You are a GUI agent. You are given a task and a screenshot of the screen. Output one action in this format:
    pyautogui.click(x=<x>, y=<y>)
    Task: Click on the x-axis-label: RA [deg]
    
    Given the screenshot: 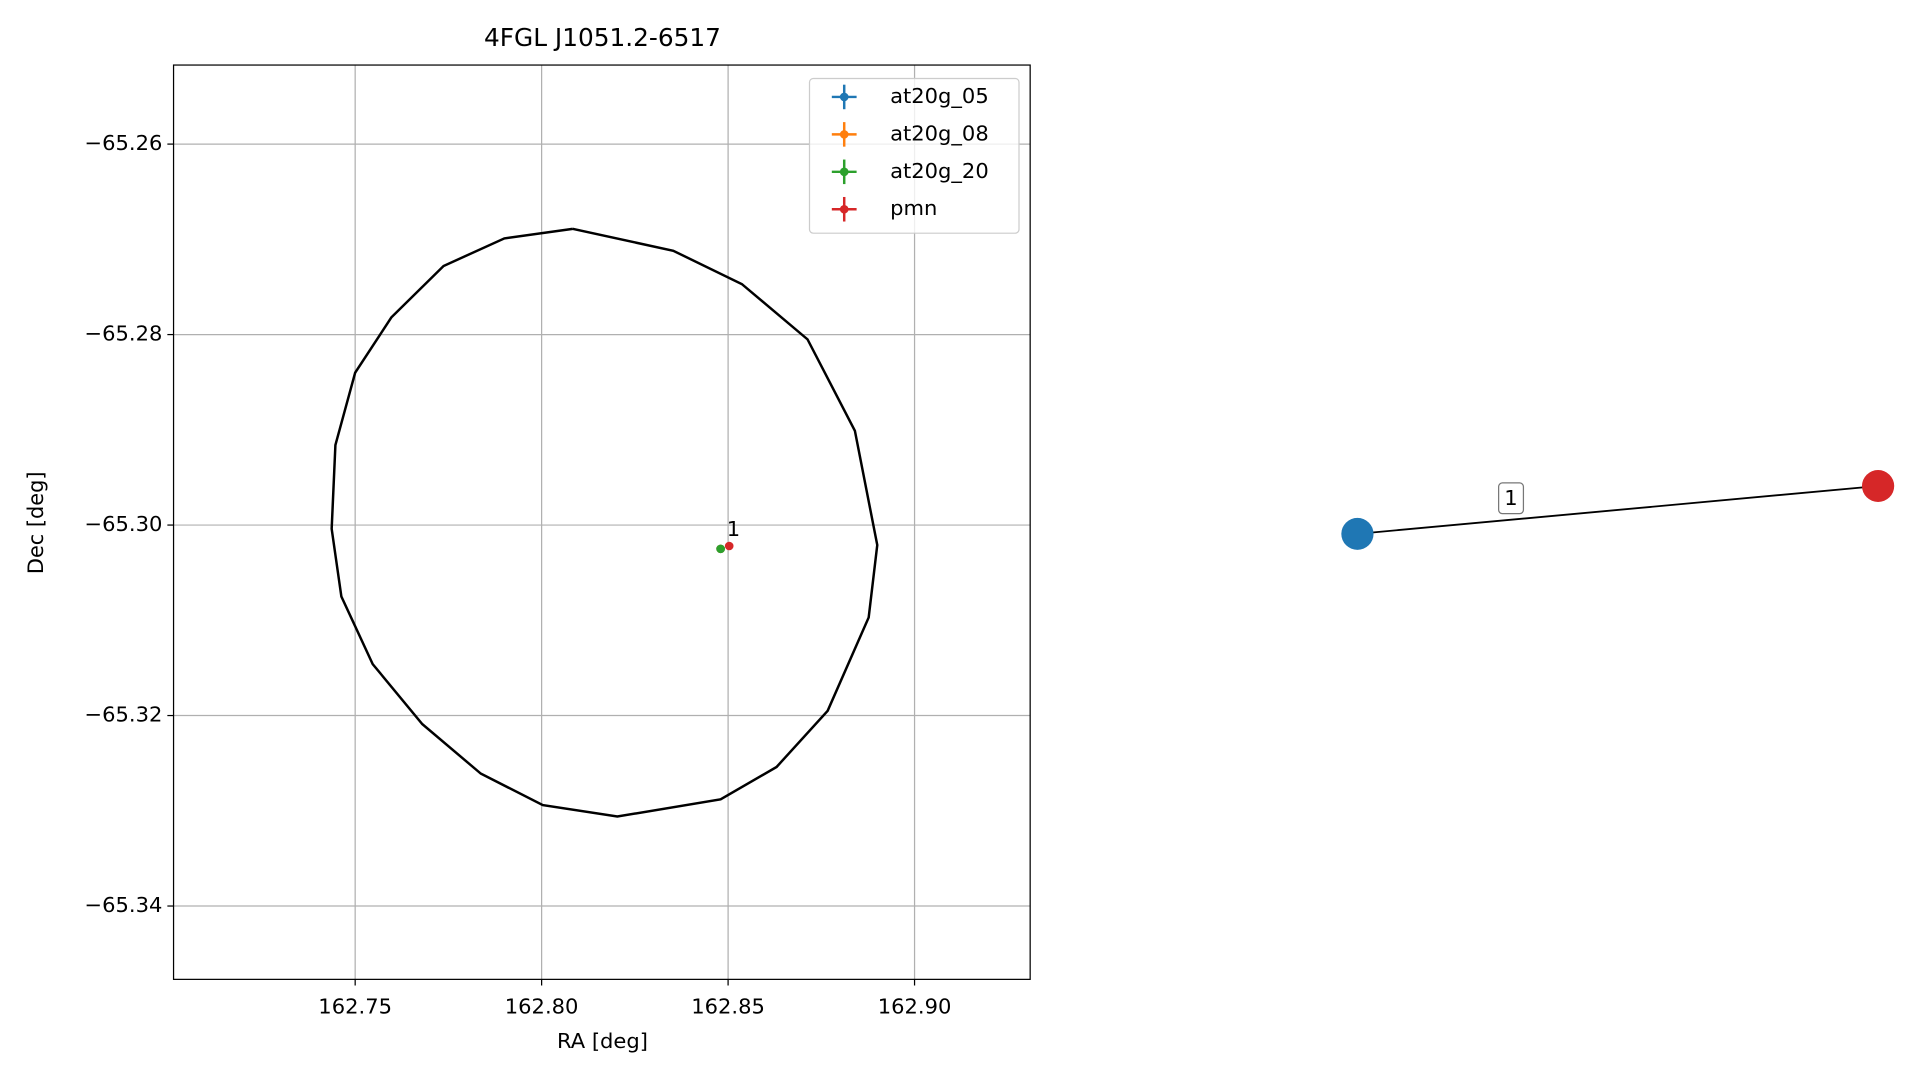 What is the action you would take?
    pyautogui.click(x=602, y=1041)
    